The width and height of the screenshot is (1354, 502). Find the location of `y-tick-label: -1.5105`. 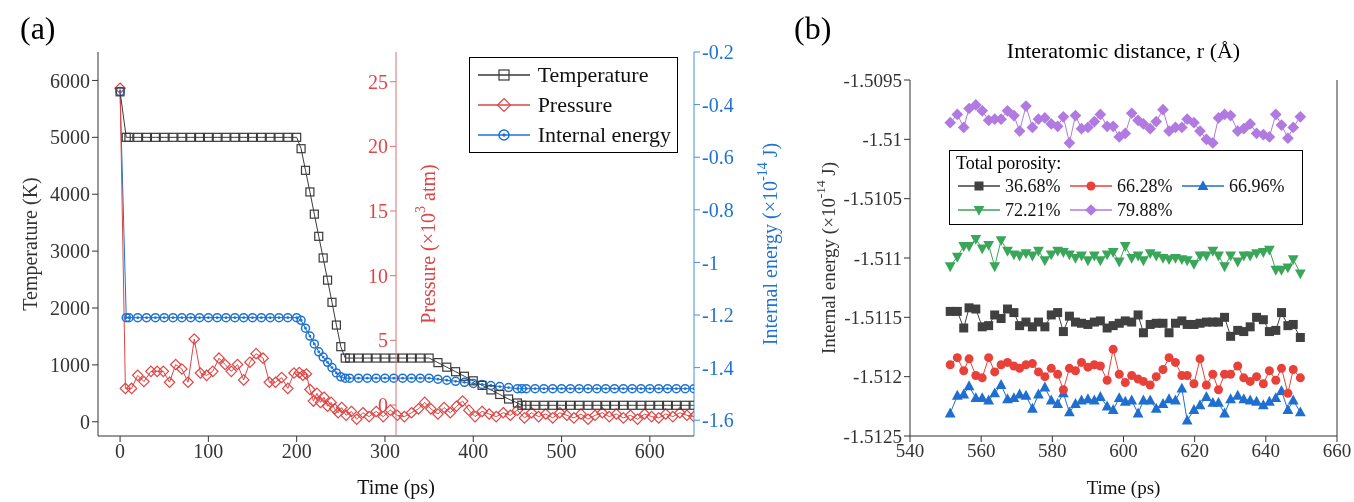

y-tick-label: -1.5105 is located at coordinates (872, 199).